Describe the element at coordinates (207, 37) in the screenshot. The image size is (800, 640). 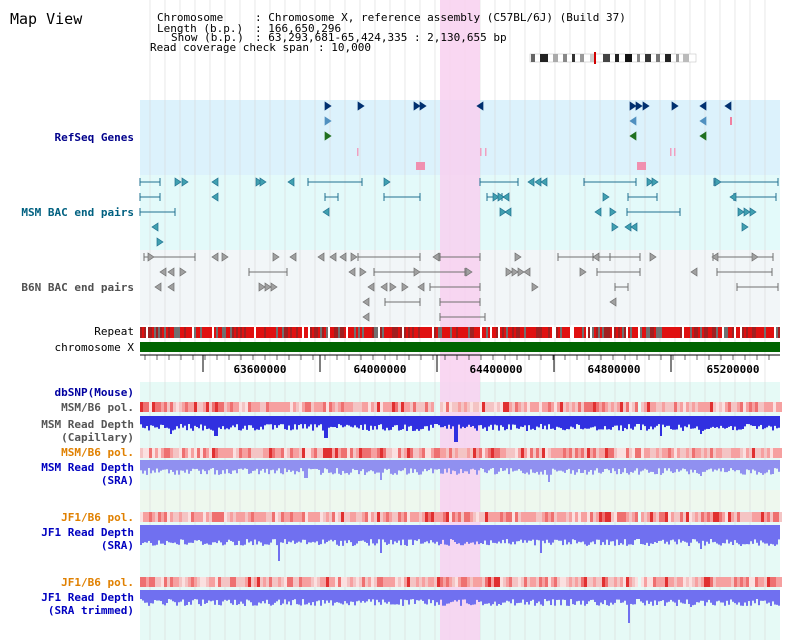
I see `show-label: Show (b.p.)` at that location.